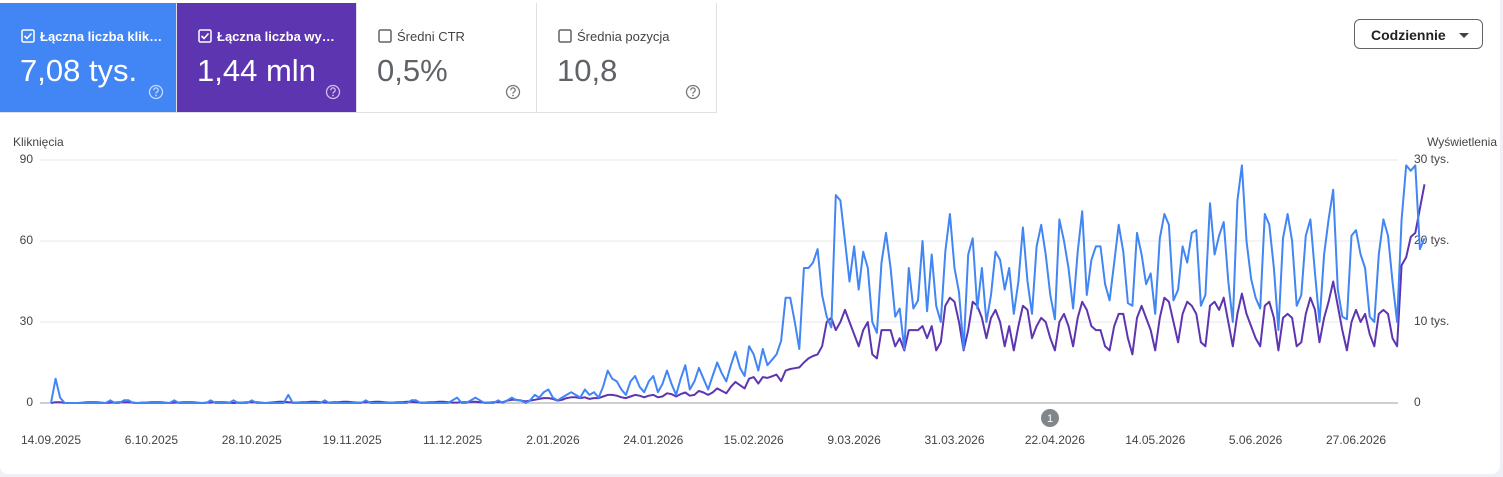 Image resolution: width=1503 pixels, height=477 pixels. Describe the element at coordinates (854, 440) in the screenshot. I see `x-tick-label: 9.03.2026` at that location.